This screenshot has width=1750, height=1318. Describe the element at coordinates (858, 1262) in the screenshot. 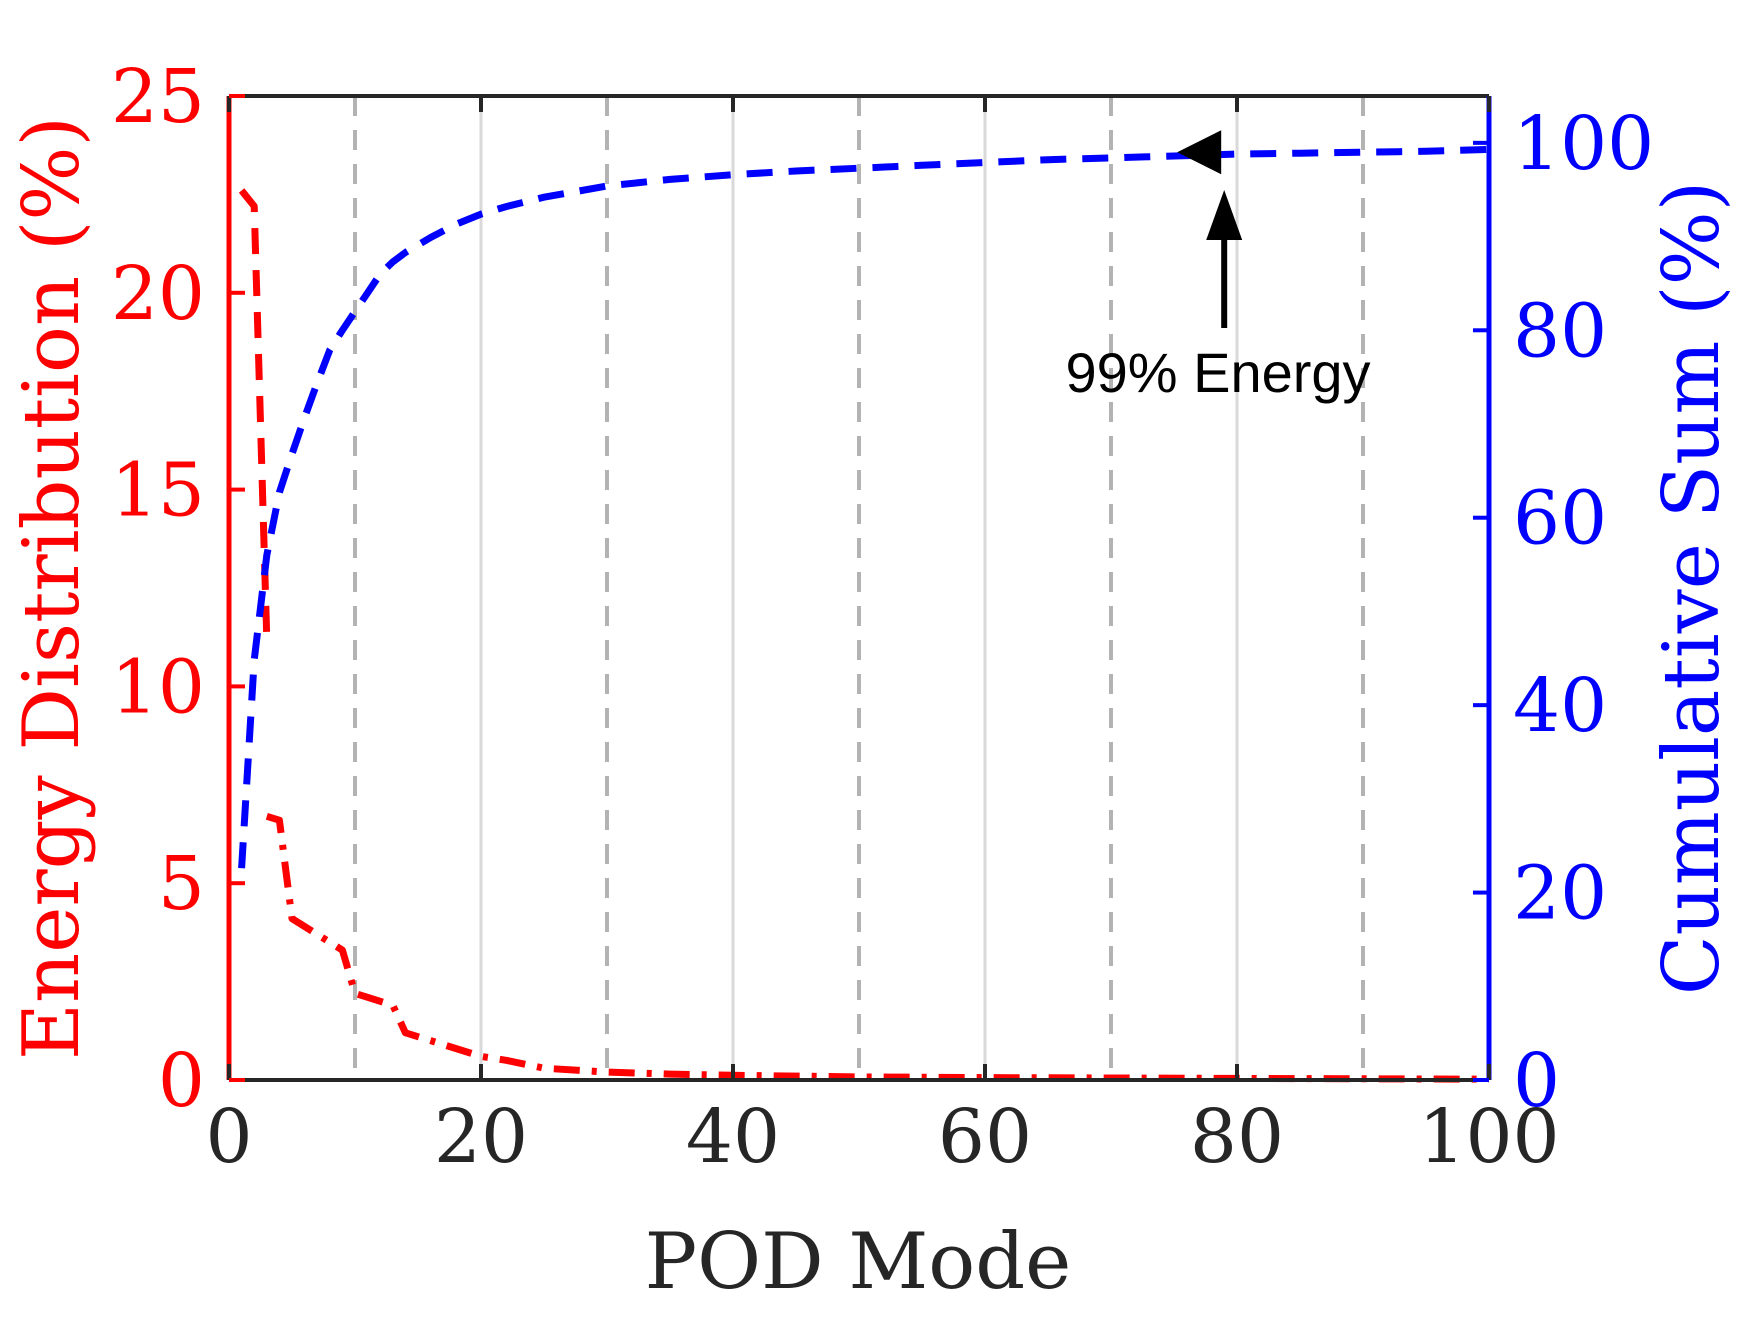

I see `x-axis-label: POD Mode` at that location.